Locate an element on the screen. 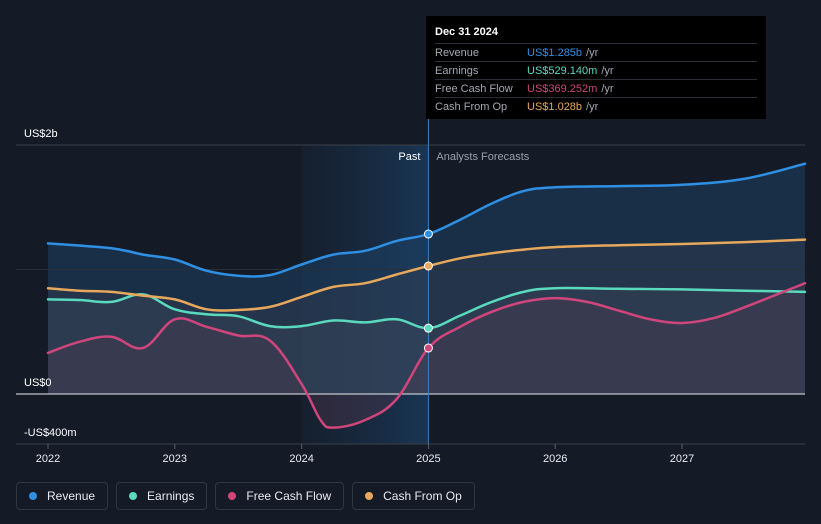 Image resolution: width=821 pixels, height=524 pixels. tooltip-row-cash-from-op: Cash From Op US$1.028b /yr is located at coordinates (596, 106).